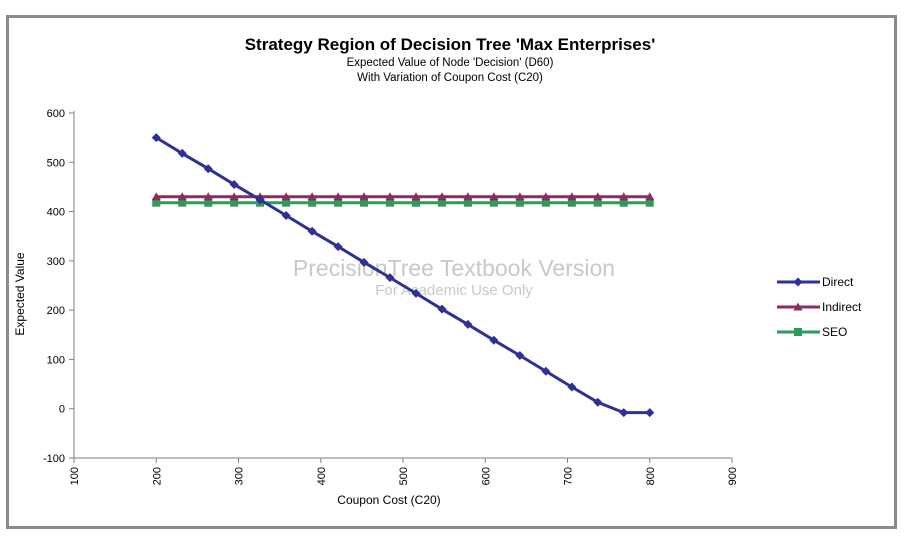  What do you see at coordinates (651, 476) in the screenshot?
I see `x-tick-label: 800` at bounding box center [651, 476].